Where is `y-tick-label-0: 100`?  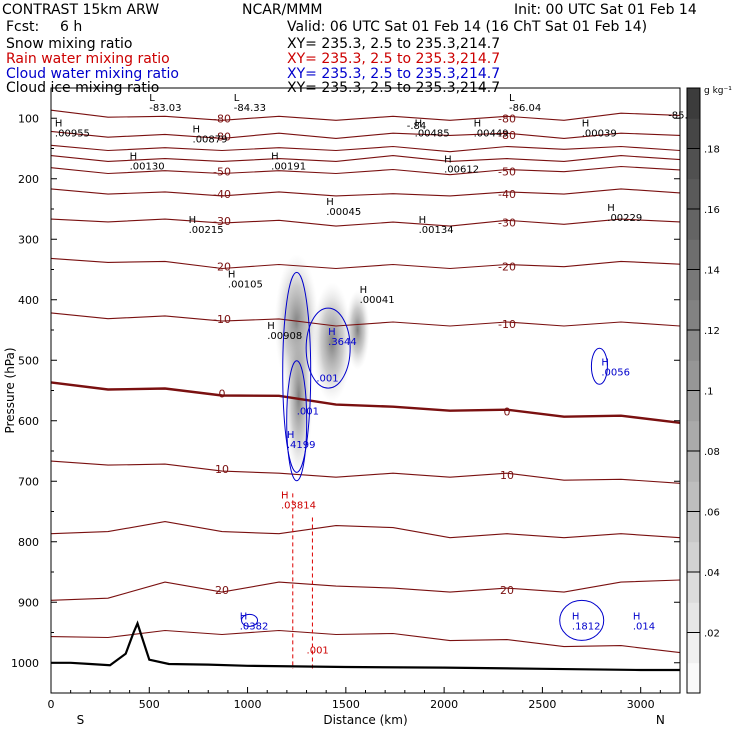 y-tick-label-0: 100 is located at coordinates (28, 118).